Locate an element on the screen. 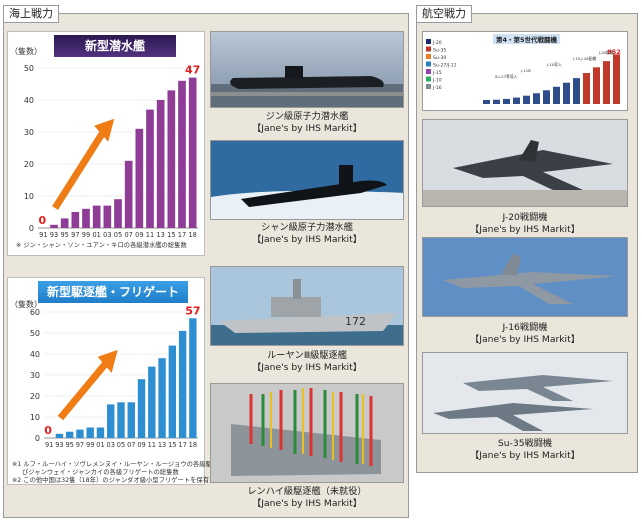  hull-number: 172 is located at coordinates (355, 321).